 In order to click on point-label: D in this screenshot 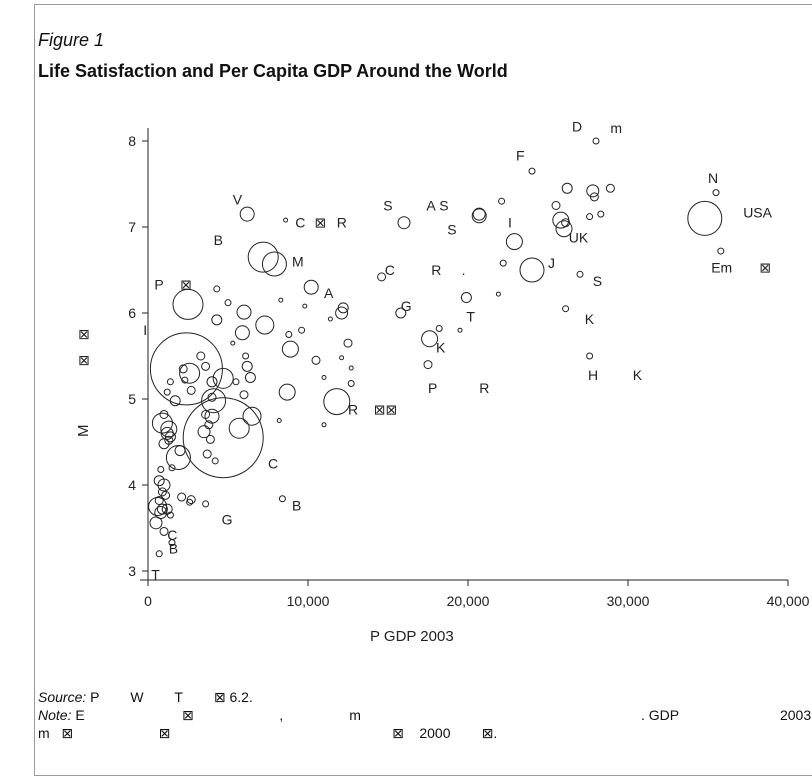, I will do `click(577, 126)`.